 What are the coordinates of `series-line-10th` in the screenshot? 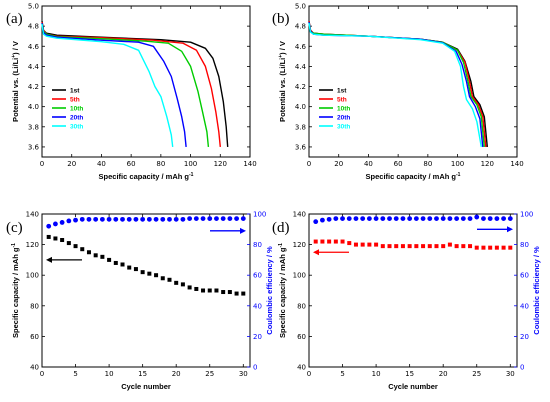 It's located at (396, 84).